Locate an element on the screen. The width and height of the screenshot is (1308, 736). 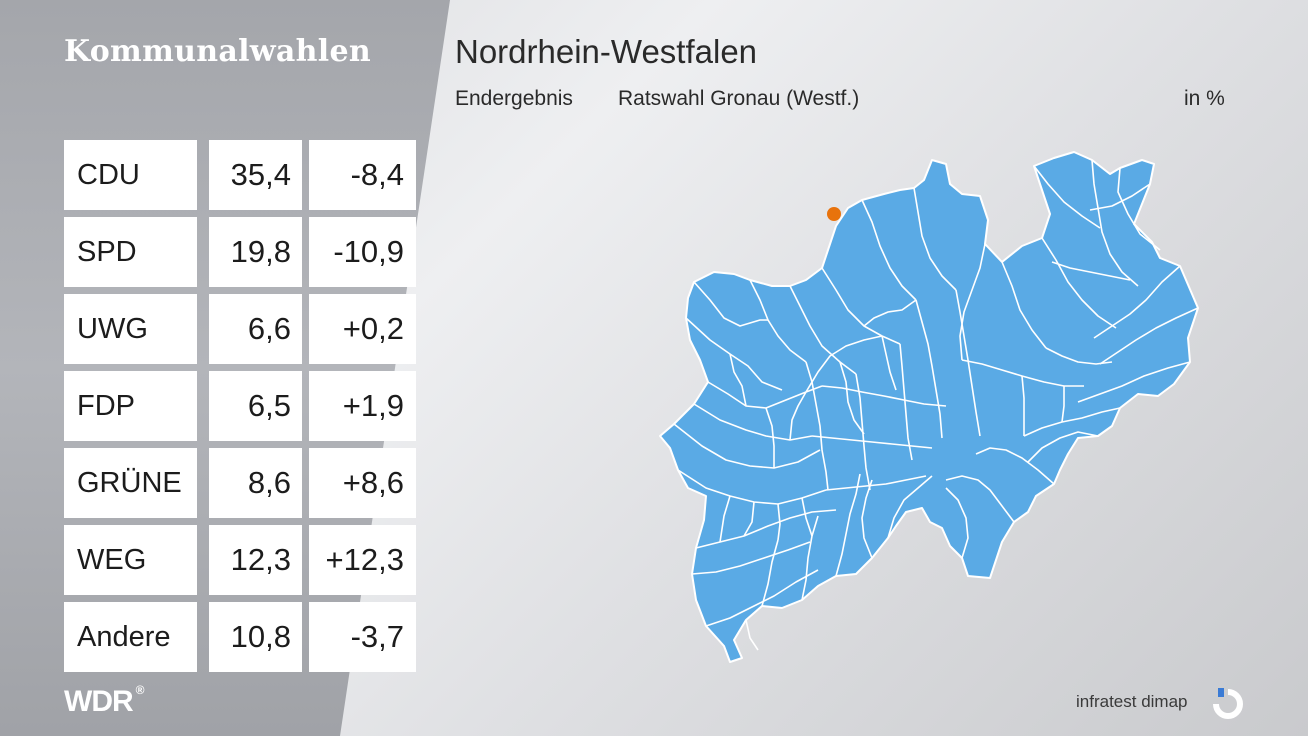
vote-share: 19,8 is located at coordinates (255, 252).